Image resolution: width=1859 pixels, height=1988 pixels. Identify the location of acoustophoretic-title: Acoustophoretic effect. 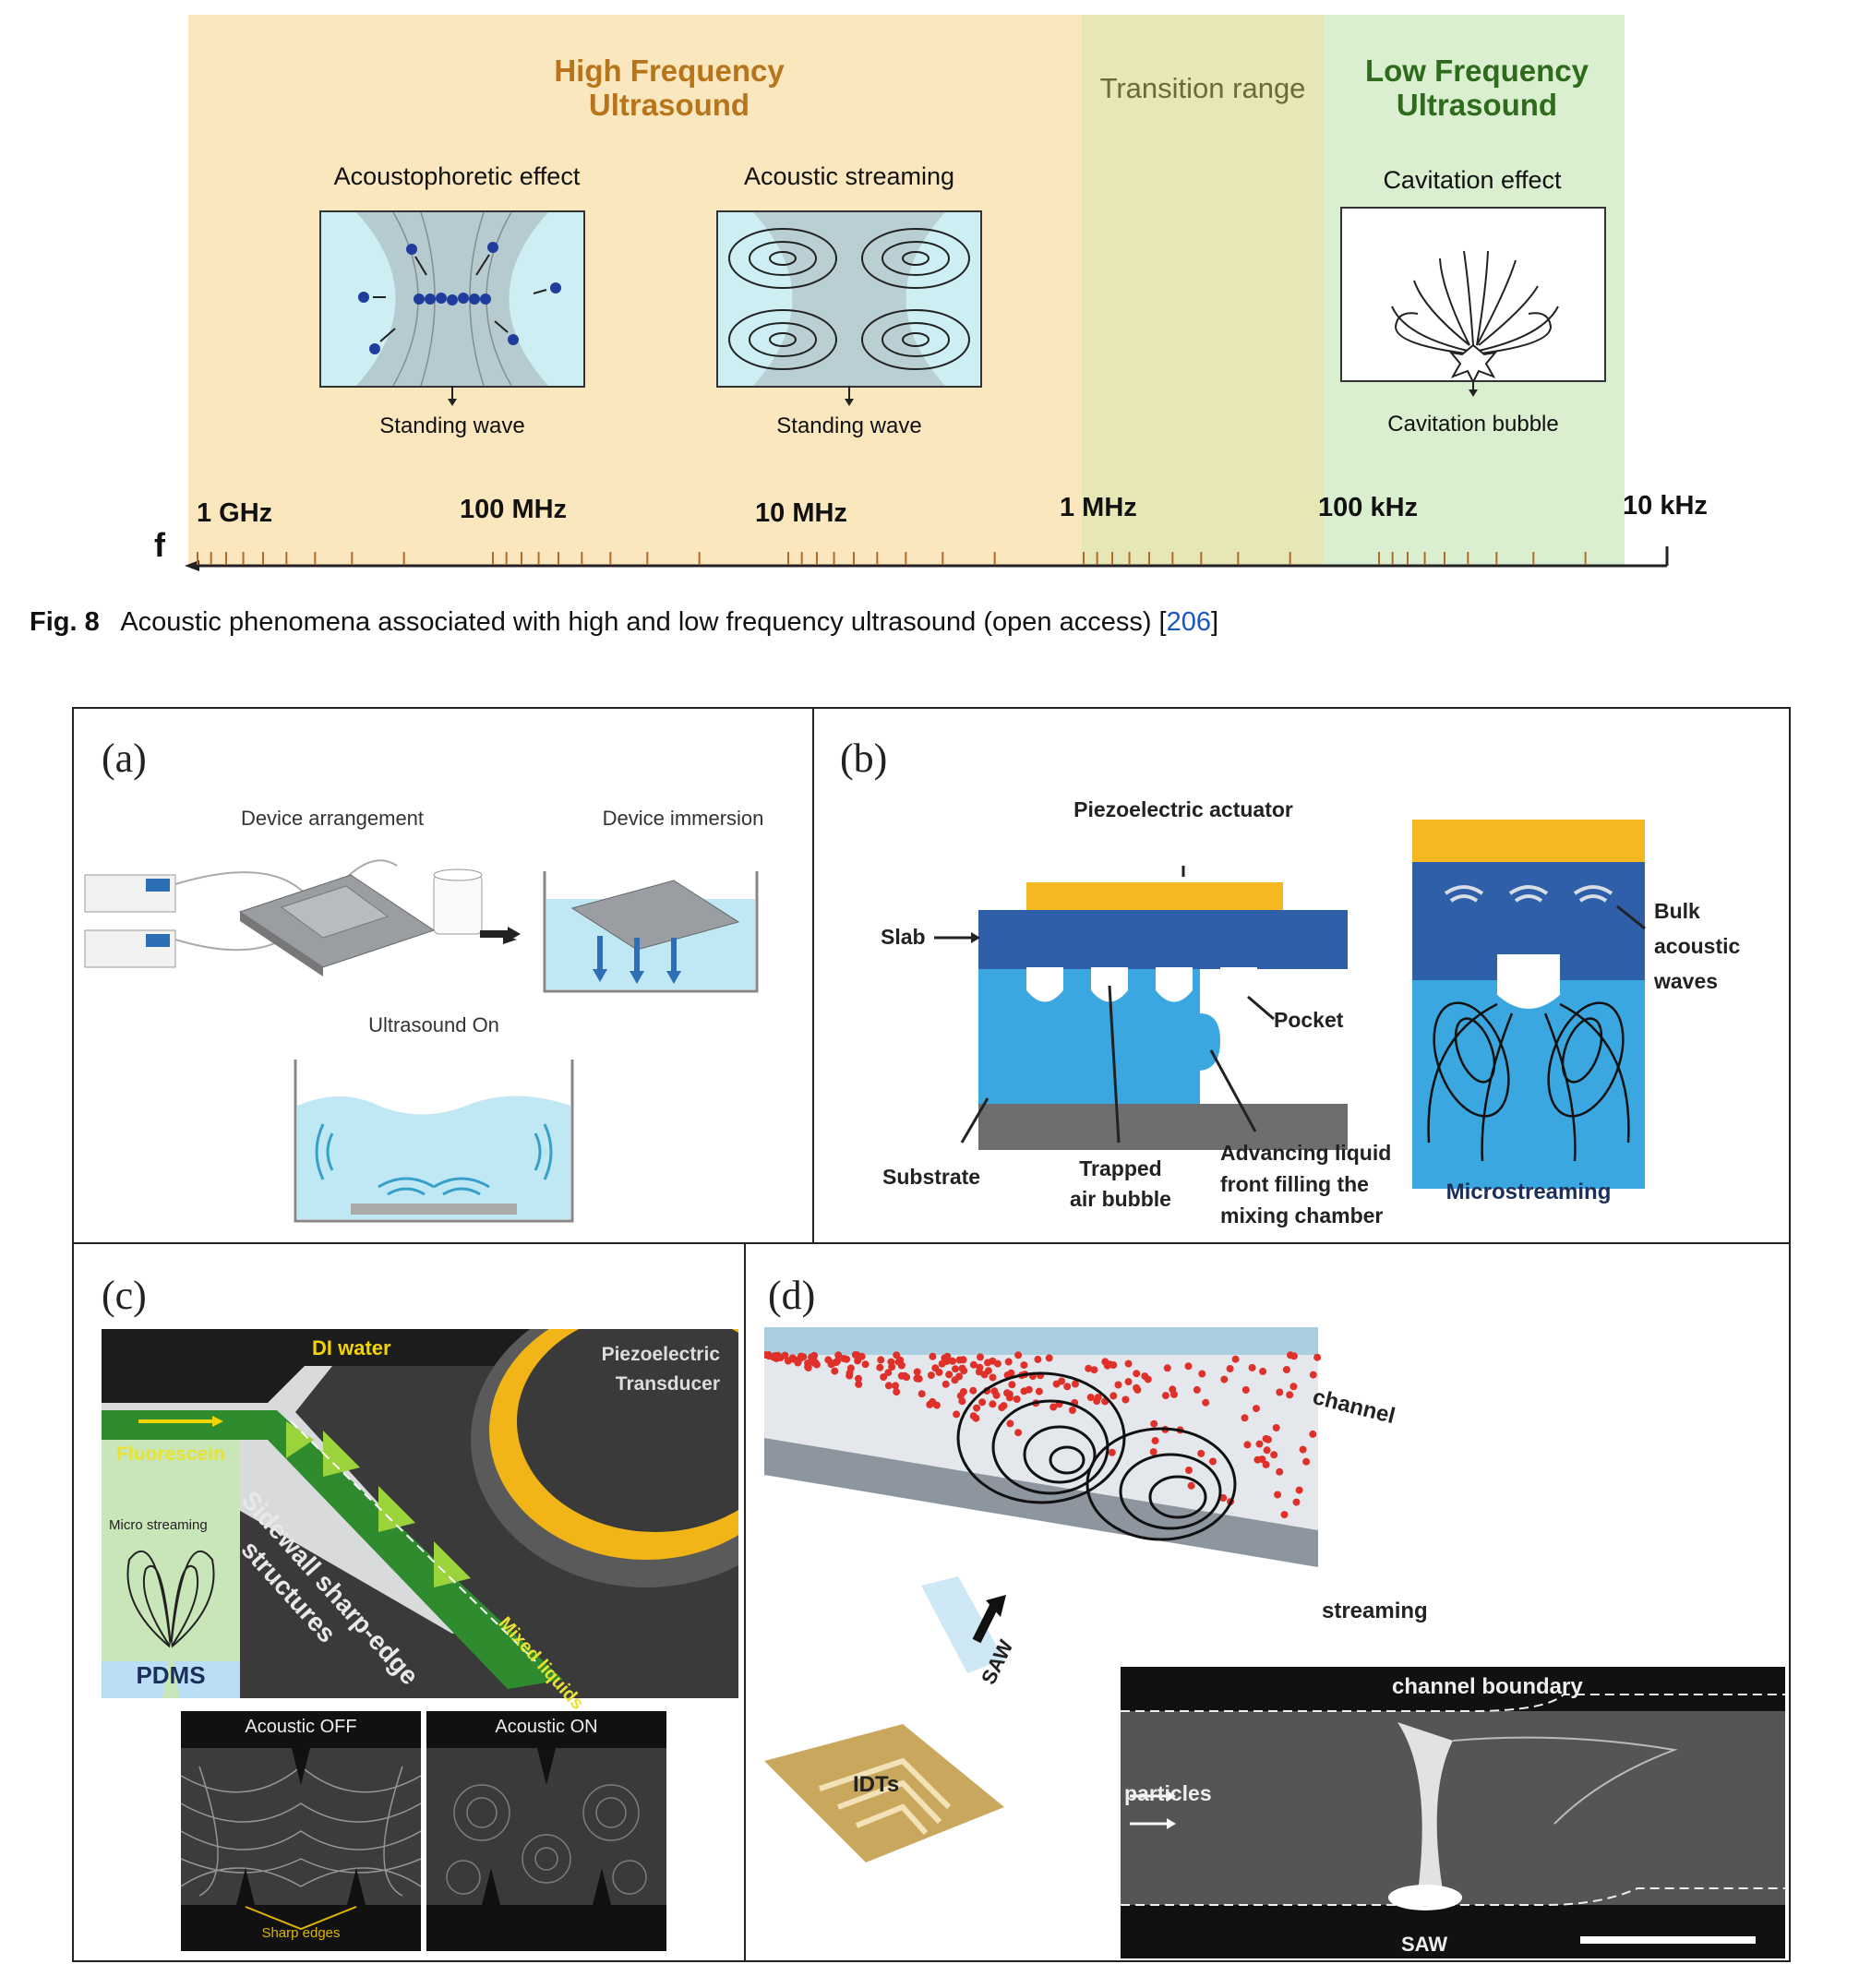
(457, 176).